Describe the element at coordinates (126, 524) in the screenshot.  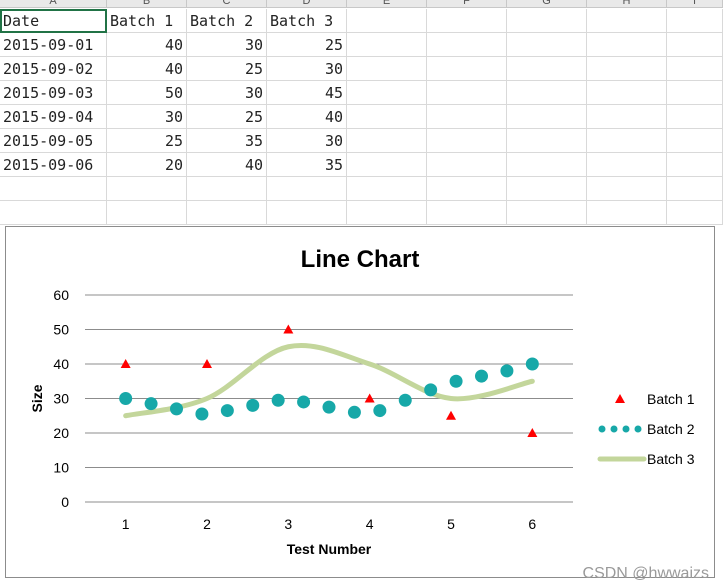
I see `x-tick-label: 1` at that location.